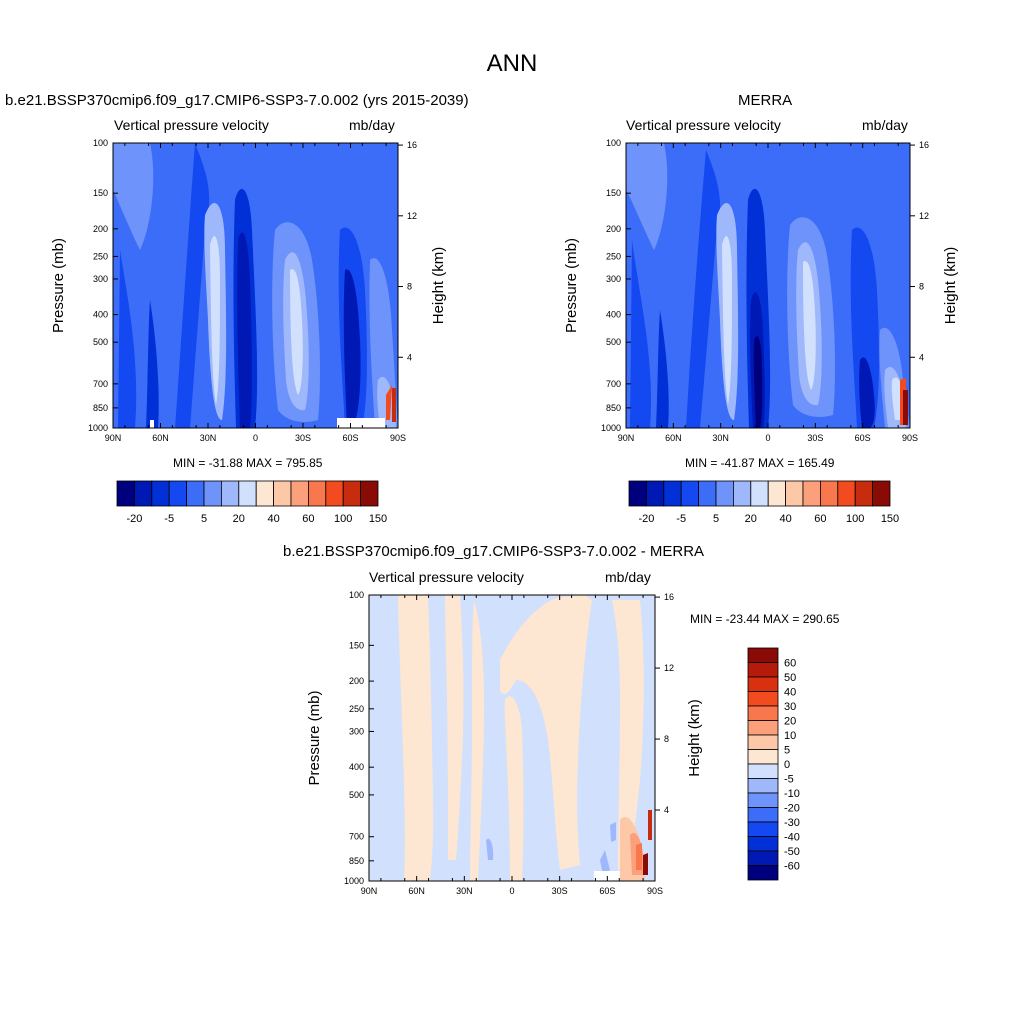  What do you see at coordinates (372, 125) in the screenshot?
I see `panel1-units-label: mb/day` at bounding box center [372, 125].